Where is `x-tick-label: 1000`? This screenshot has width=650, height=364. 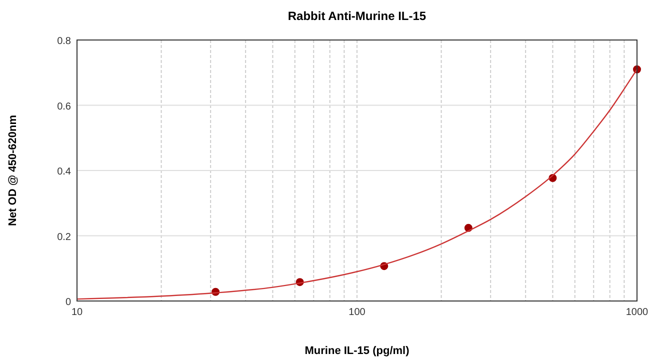 x-tick-label: 1000 is located at coordinates (637, 312).